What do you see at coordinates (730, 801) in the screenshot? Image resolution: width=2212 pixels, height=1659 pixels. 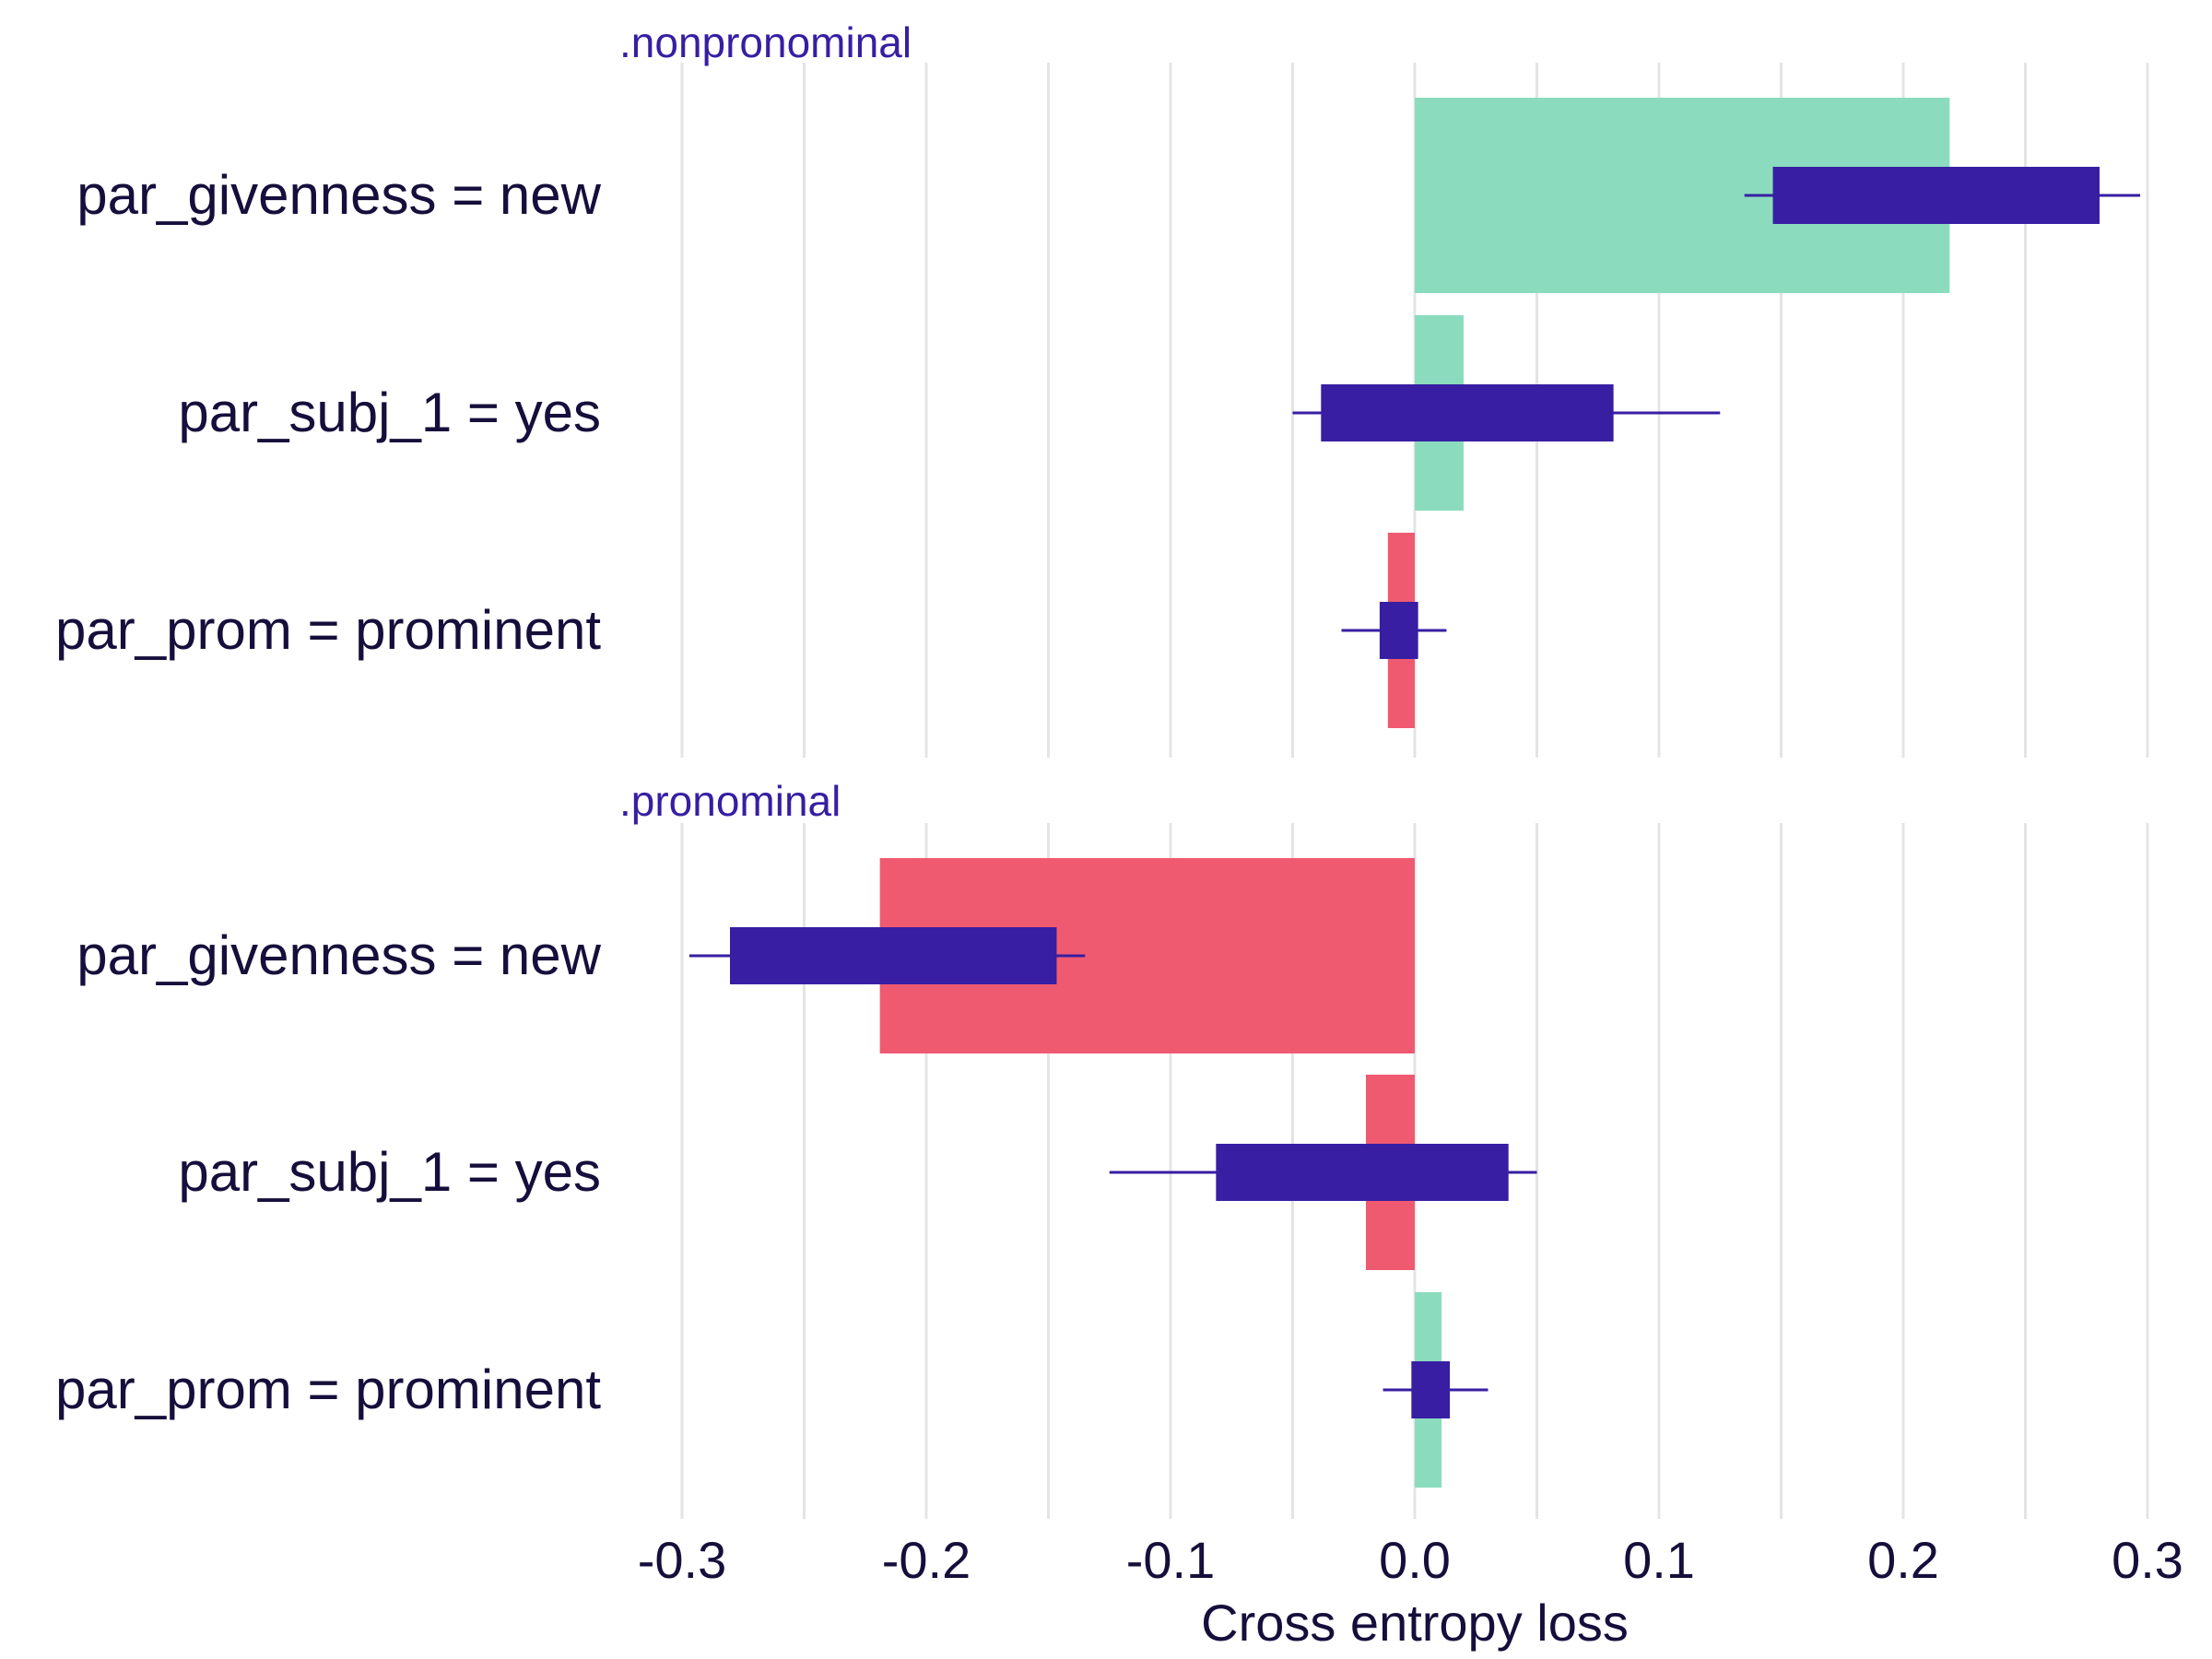 I see `facet-title: .pronominal` at bounding box center [730, 801].